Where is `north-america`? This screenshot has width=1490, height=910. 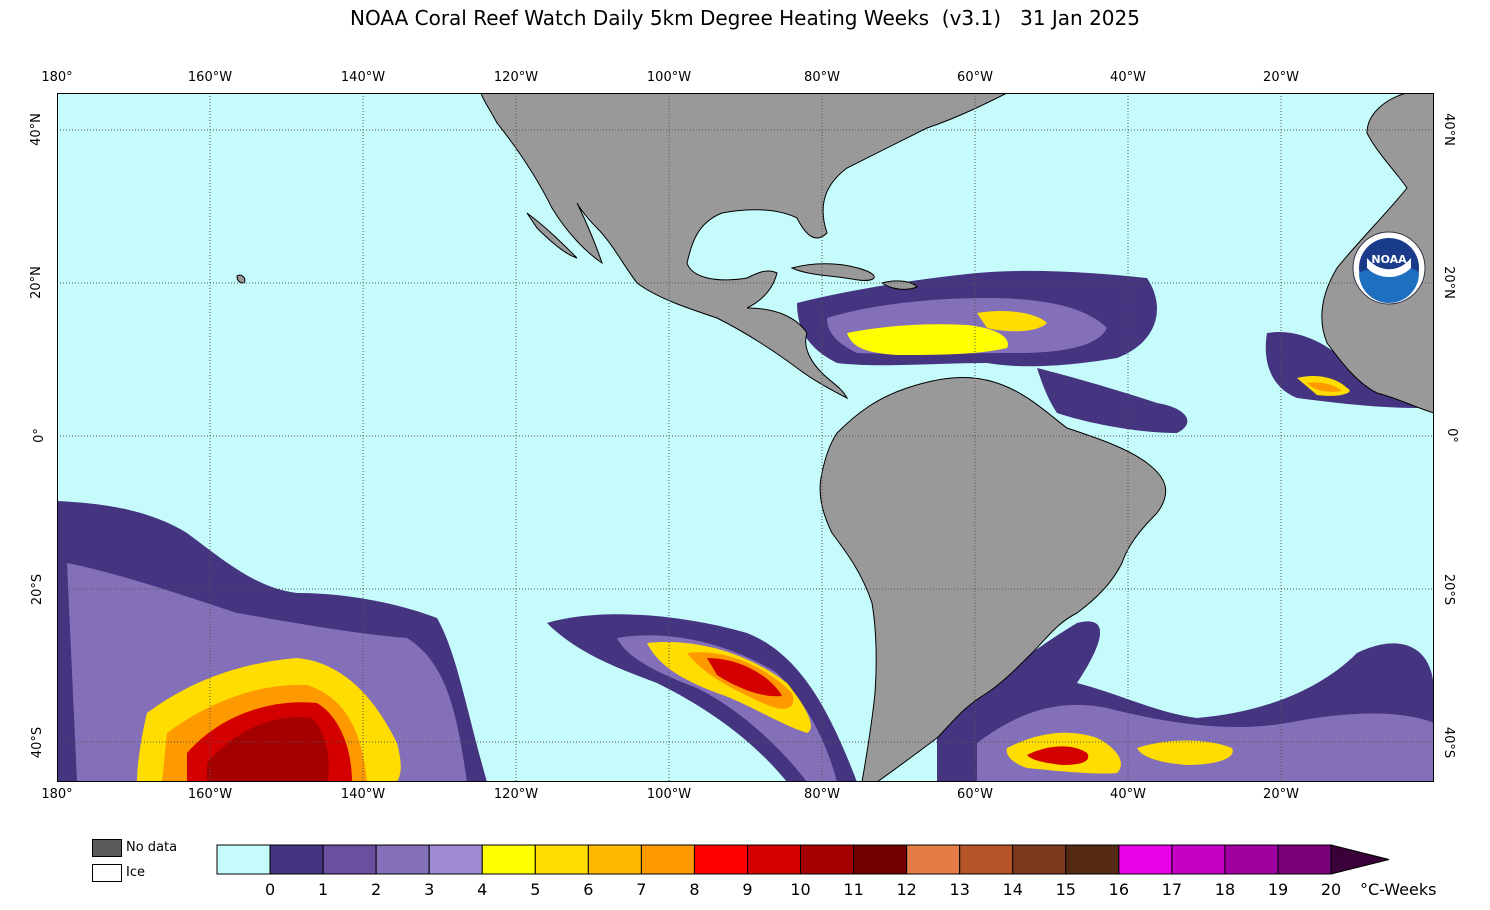
north-america is located at coordinates (744, 246).